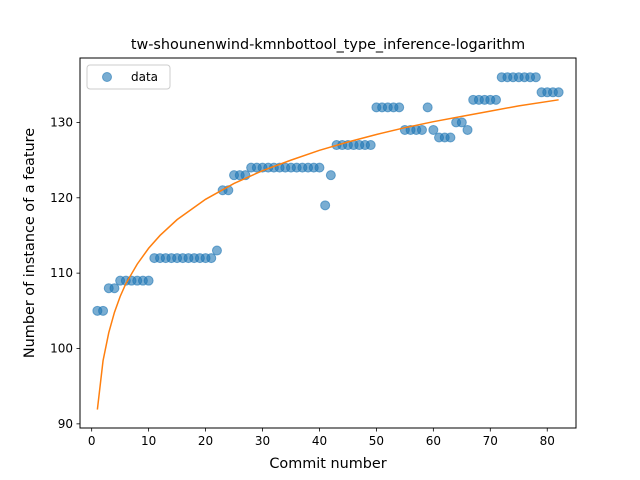 The image size is (640, 480). Describe the element at coordinates (61, 198) in the screenshot. I see `y-tick-label: 120` at that location.